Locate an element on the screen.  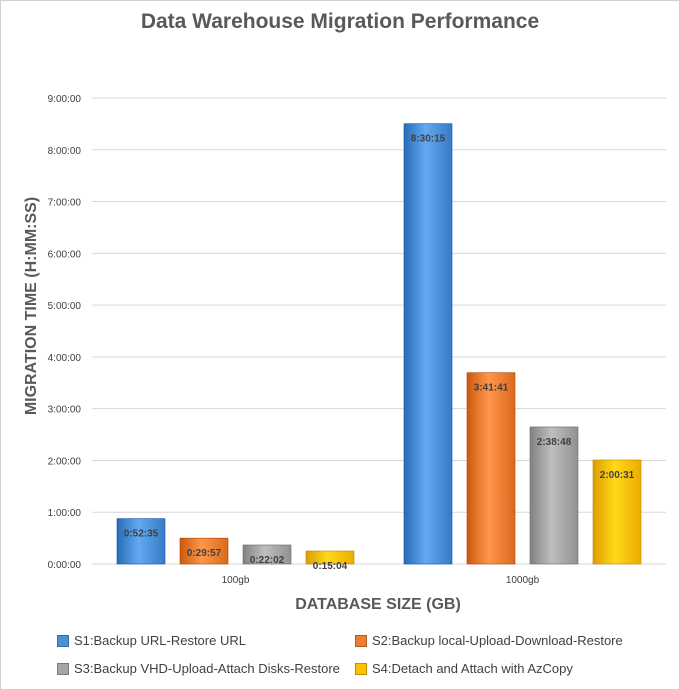
y-tick-label: 1:00:00 is located at coordinates (65, 513).